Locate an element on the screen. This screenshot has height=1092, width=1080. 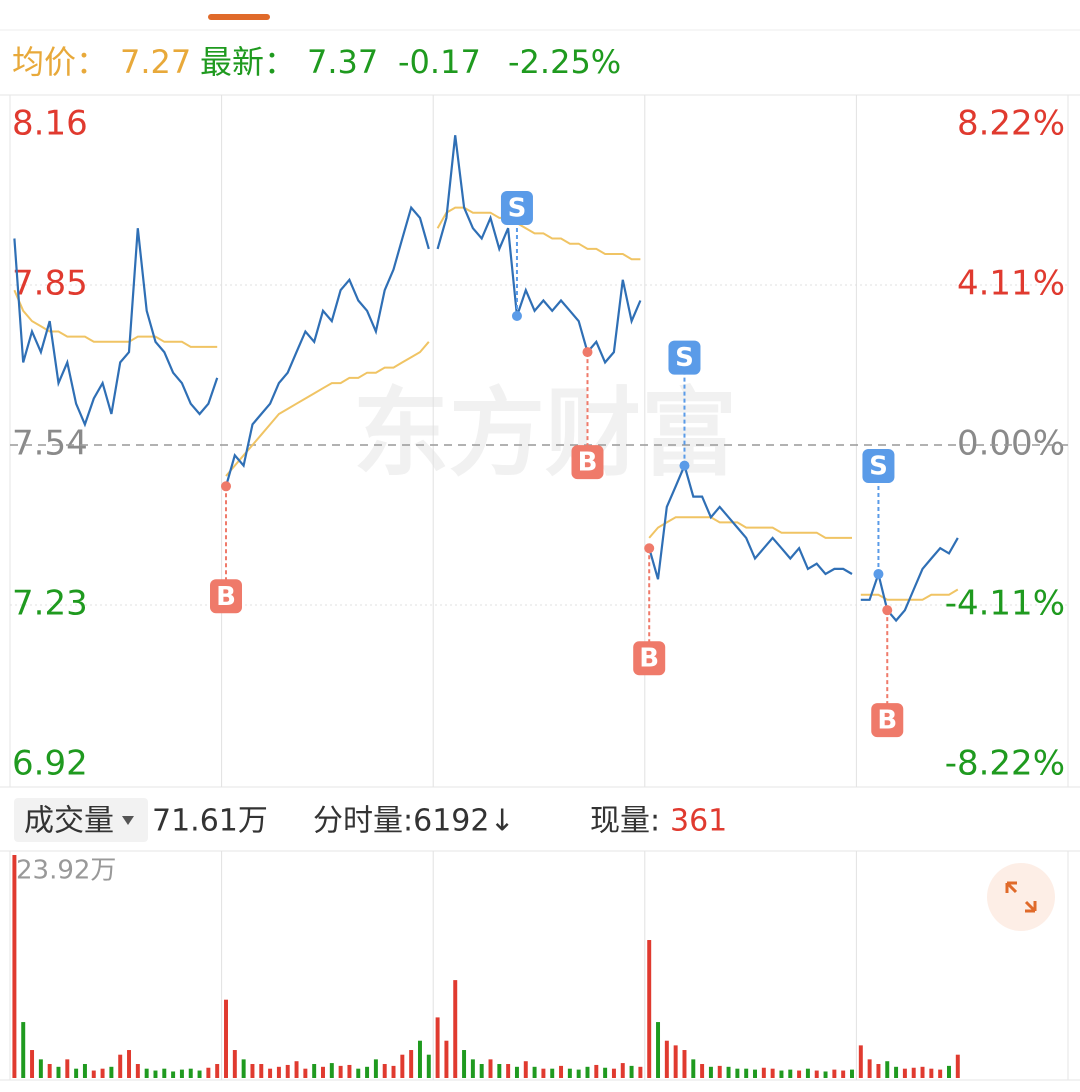
watermark: 东方财富 is located at coordinates (545, 433).